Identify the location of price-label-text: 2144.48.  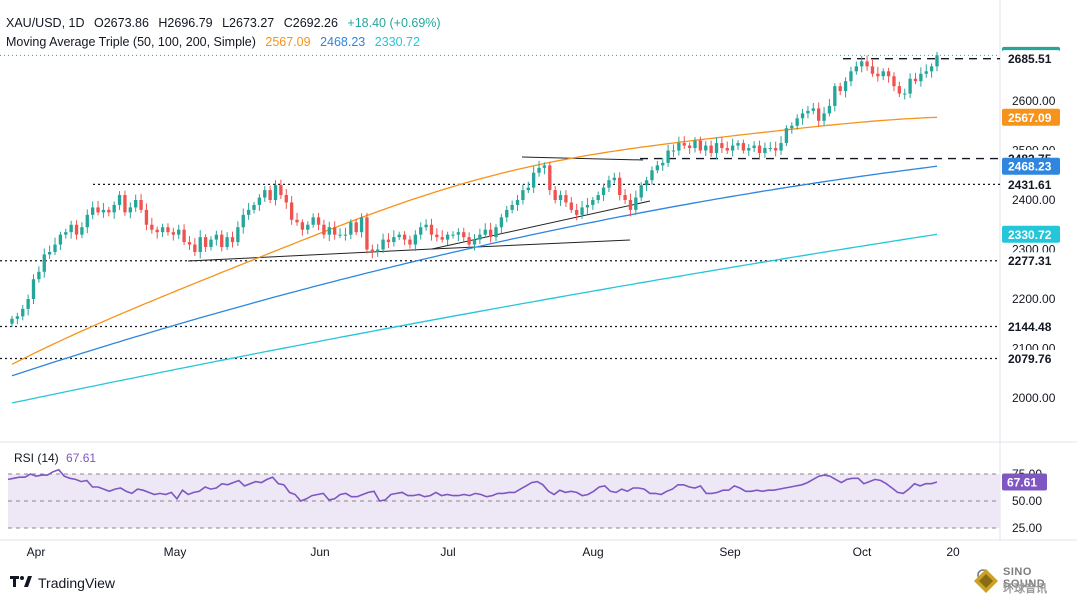
(1030, 327).